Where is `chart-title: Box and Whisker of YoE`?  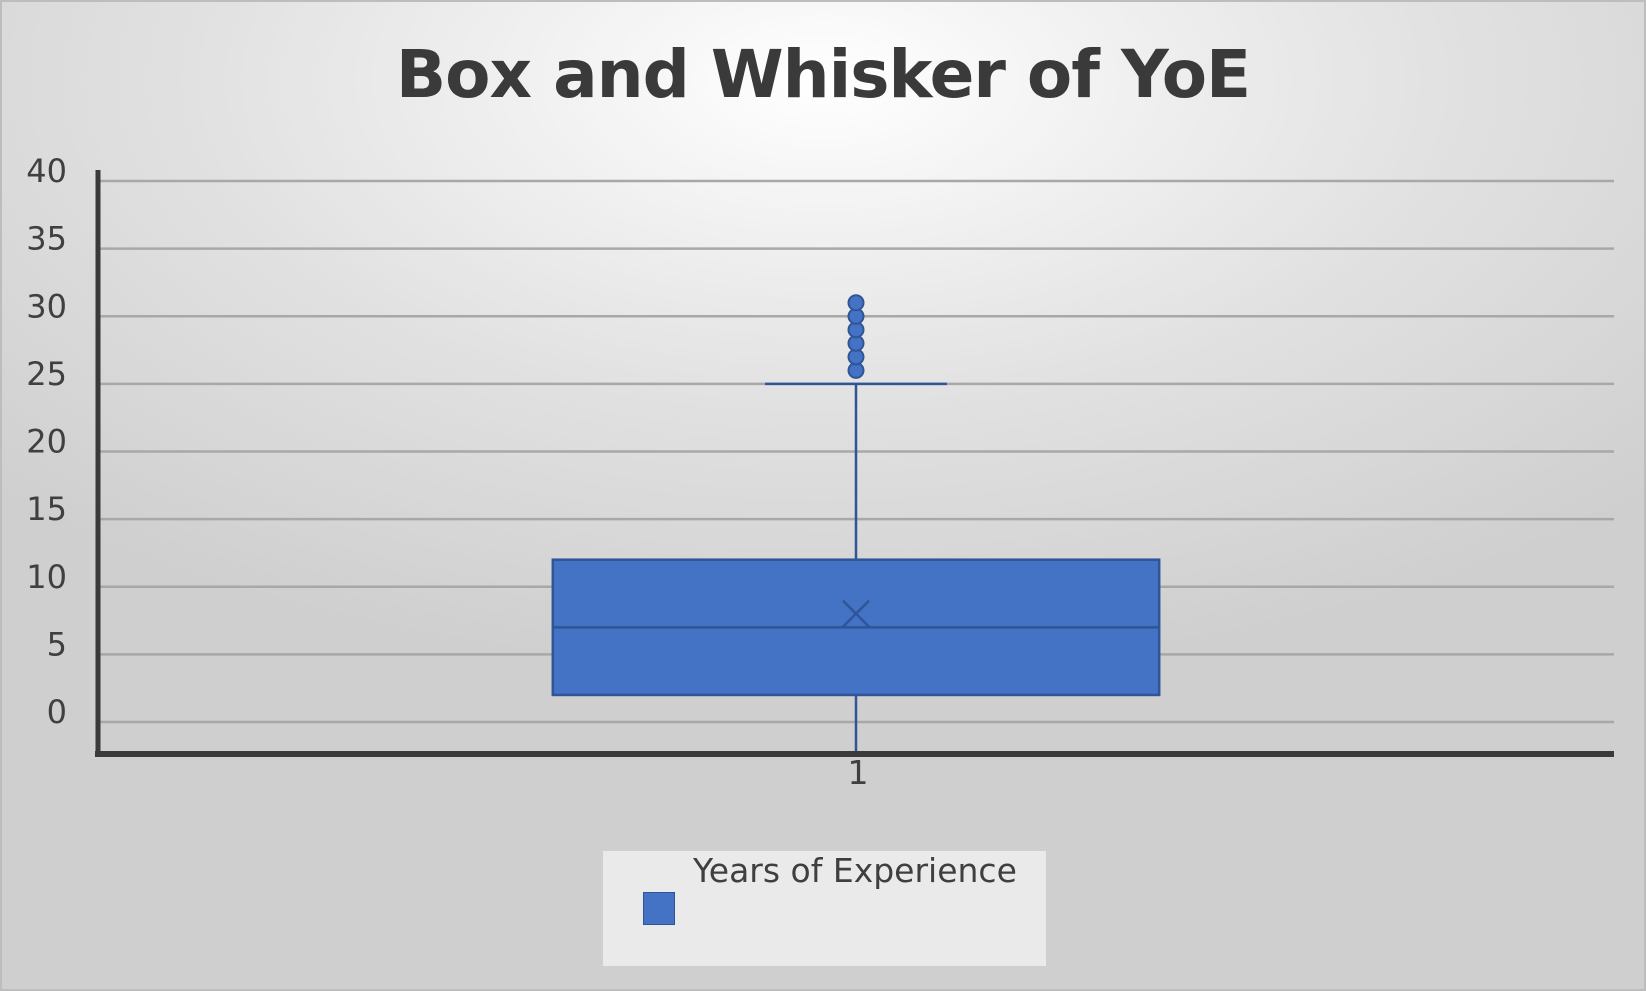 chart-title: Box and Whisker of YoE is located at coordinates (823, 74).